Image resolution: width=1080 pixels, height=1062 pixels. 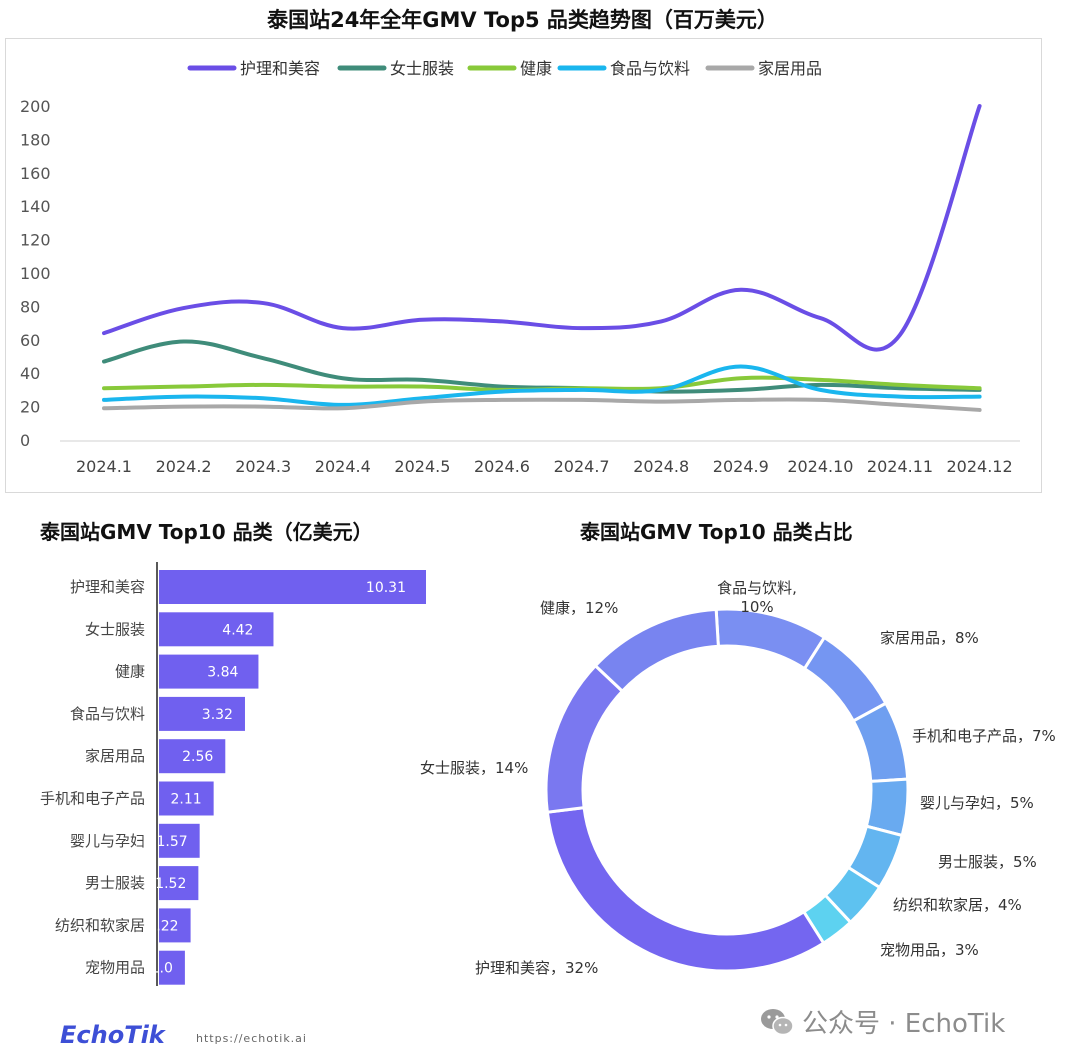 What do you see at coordinates (522, 20) in the screenshot?
I see `line-chart-title: 泰国站24年全年GMV Top5 品类趋势图（百万美元）` at bounding box center [522, 20].